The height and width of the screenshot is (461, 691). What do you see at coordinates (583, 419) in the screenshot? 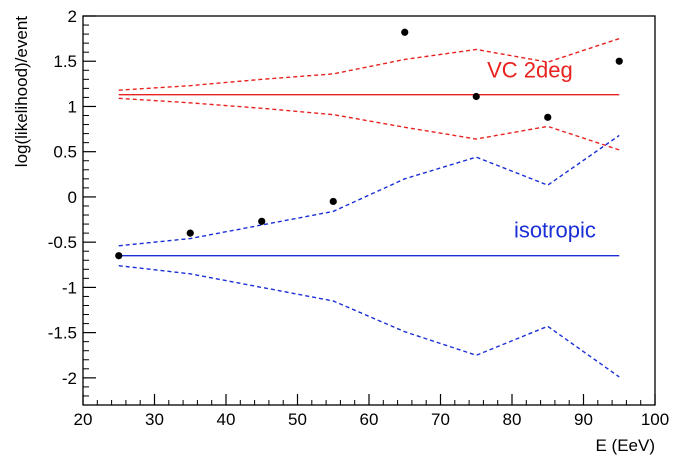
I see `x-tick-label: 90` at bounding box center [583, 419].